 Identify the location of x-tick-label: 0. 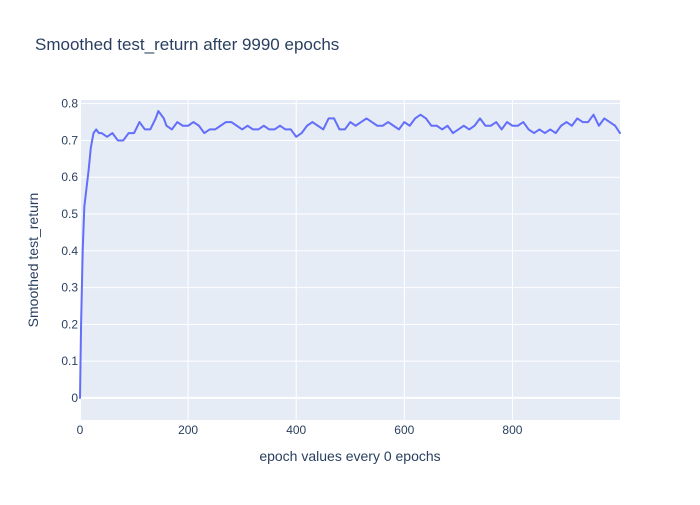
(80, 430).